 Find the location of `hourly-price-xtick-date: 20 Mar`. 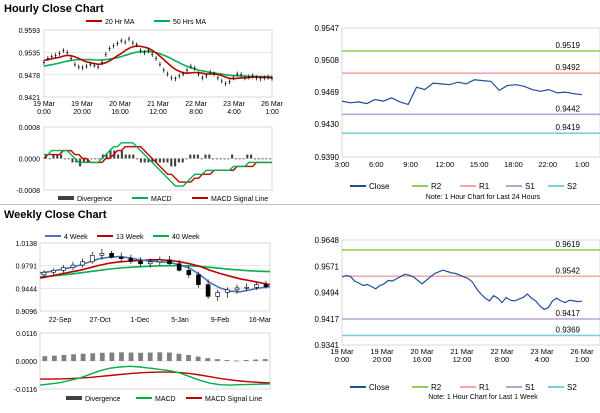

hourly-price-xtick-date: 20 Mar is located at coordinates (120, 104).